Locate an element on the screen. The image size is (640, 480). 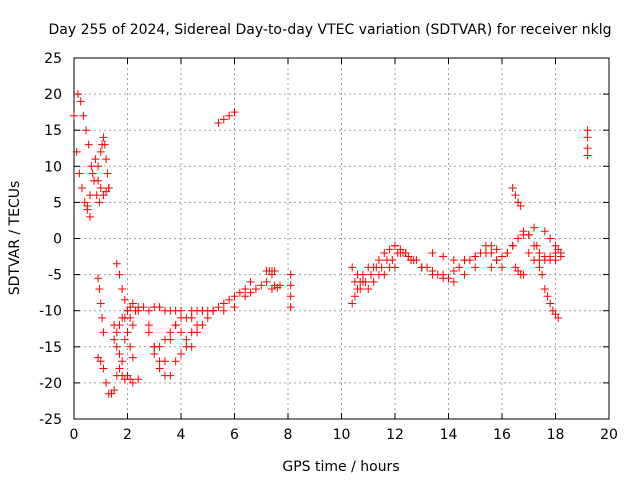
x-axis-label: GPS time / hours is located at coordinates (340, 467).